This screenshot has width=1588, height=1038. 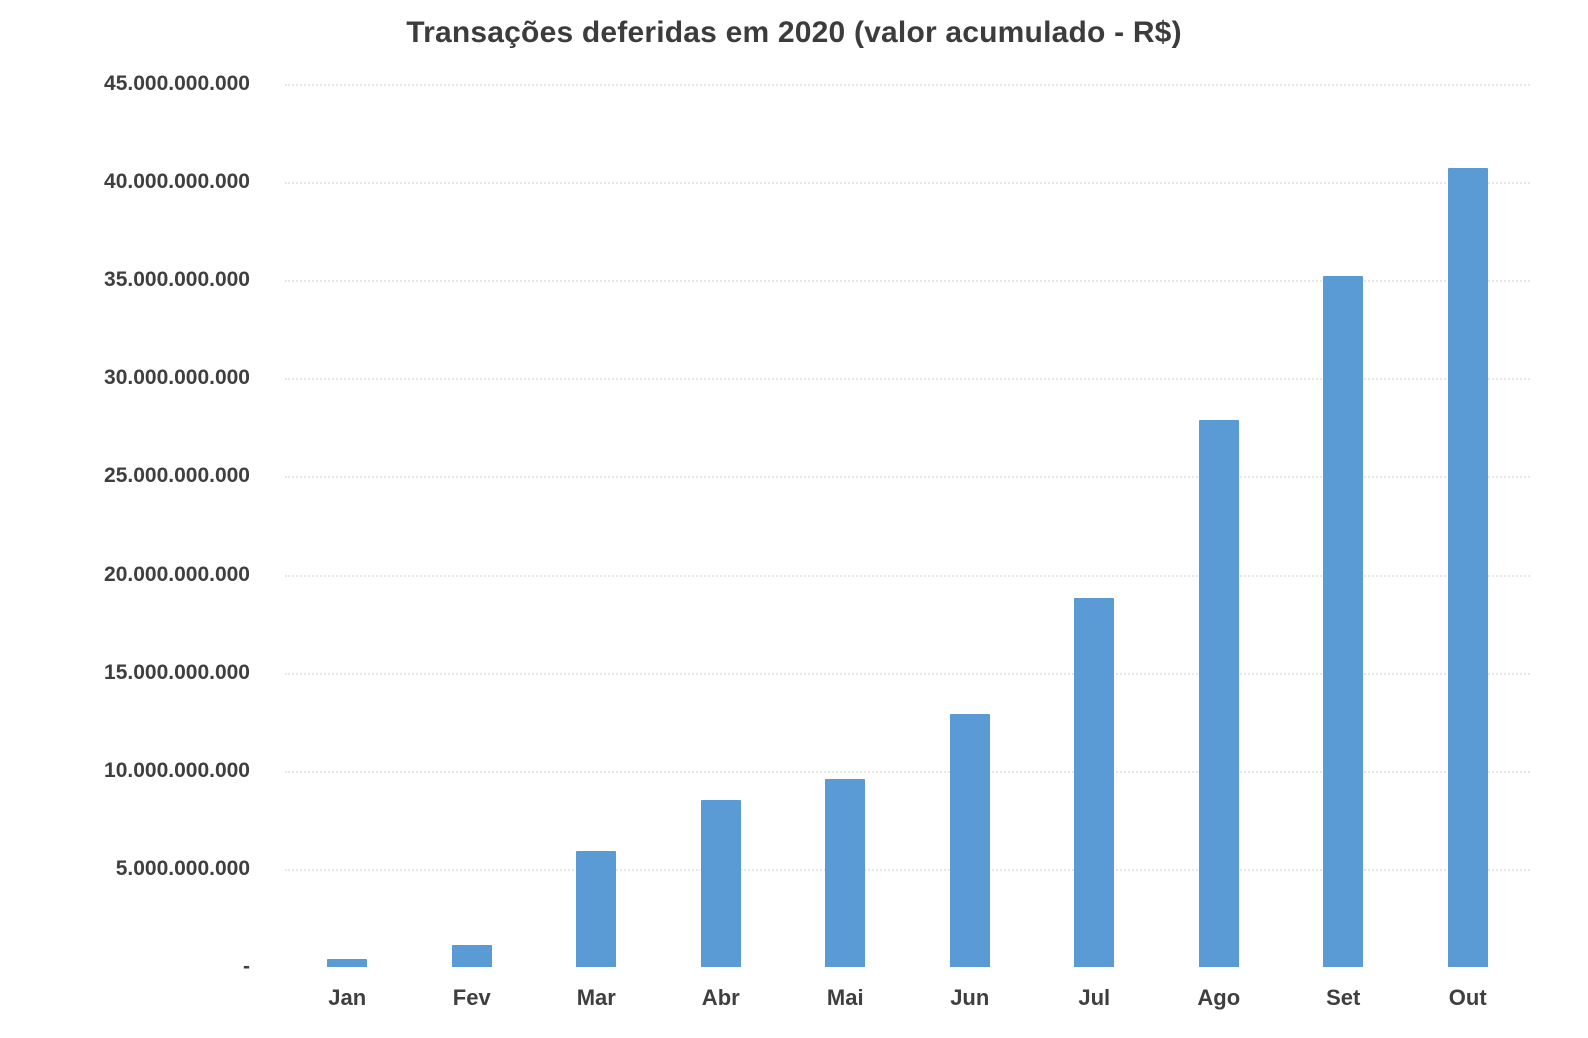 What do you see at coordinates (1218, 693) in the screenshot?
I see `bar-ago` at bounding box center [1218, 693].